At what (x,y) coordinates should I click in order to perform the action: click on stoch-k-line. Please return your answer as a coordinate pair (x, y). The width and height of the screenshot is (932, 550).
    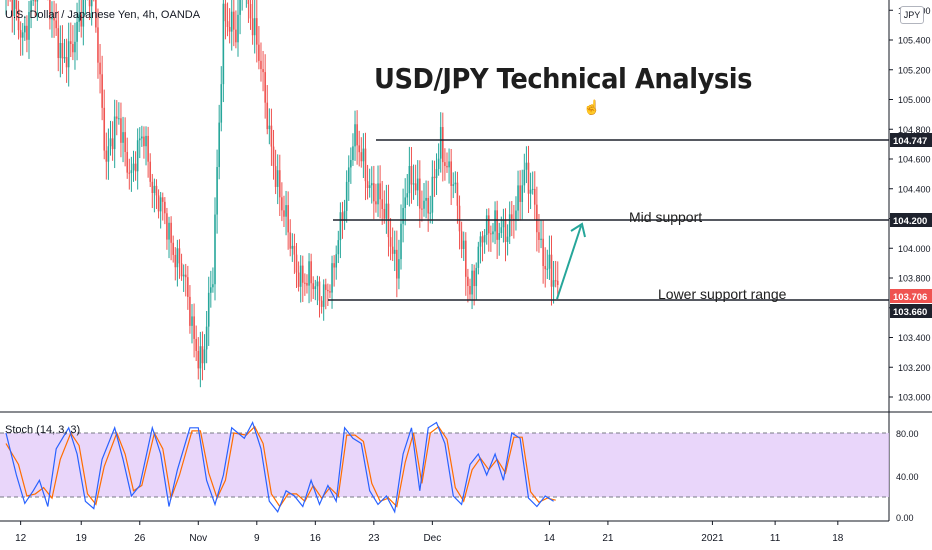
    Looking at the image, I should click on (279, 467).